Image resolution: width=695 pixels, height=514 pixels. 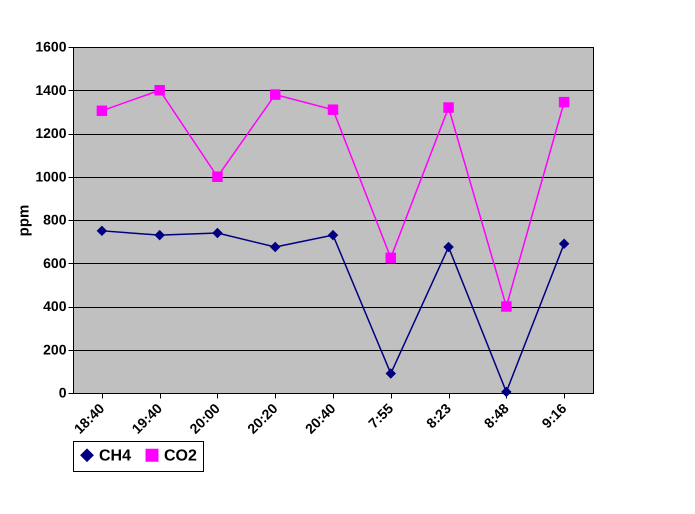 What do you see at coordinates (51, 176) in the screenshot?
I see `y-tick-label: 1000` at bounding box center [51, 176].